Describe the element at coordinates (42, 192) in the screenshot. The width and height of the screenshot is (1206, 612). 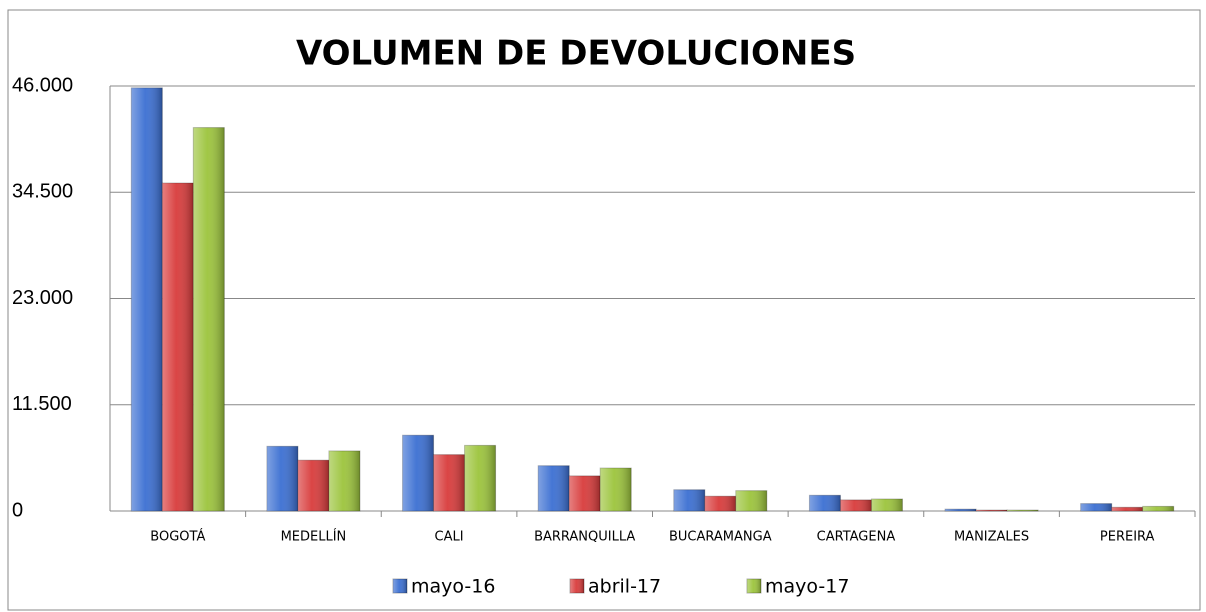
I see `y-tick-label: 34.500` at that location.